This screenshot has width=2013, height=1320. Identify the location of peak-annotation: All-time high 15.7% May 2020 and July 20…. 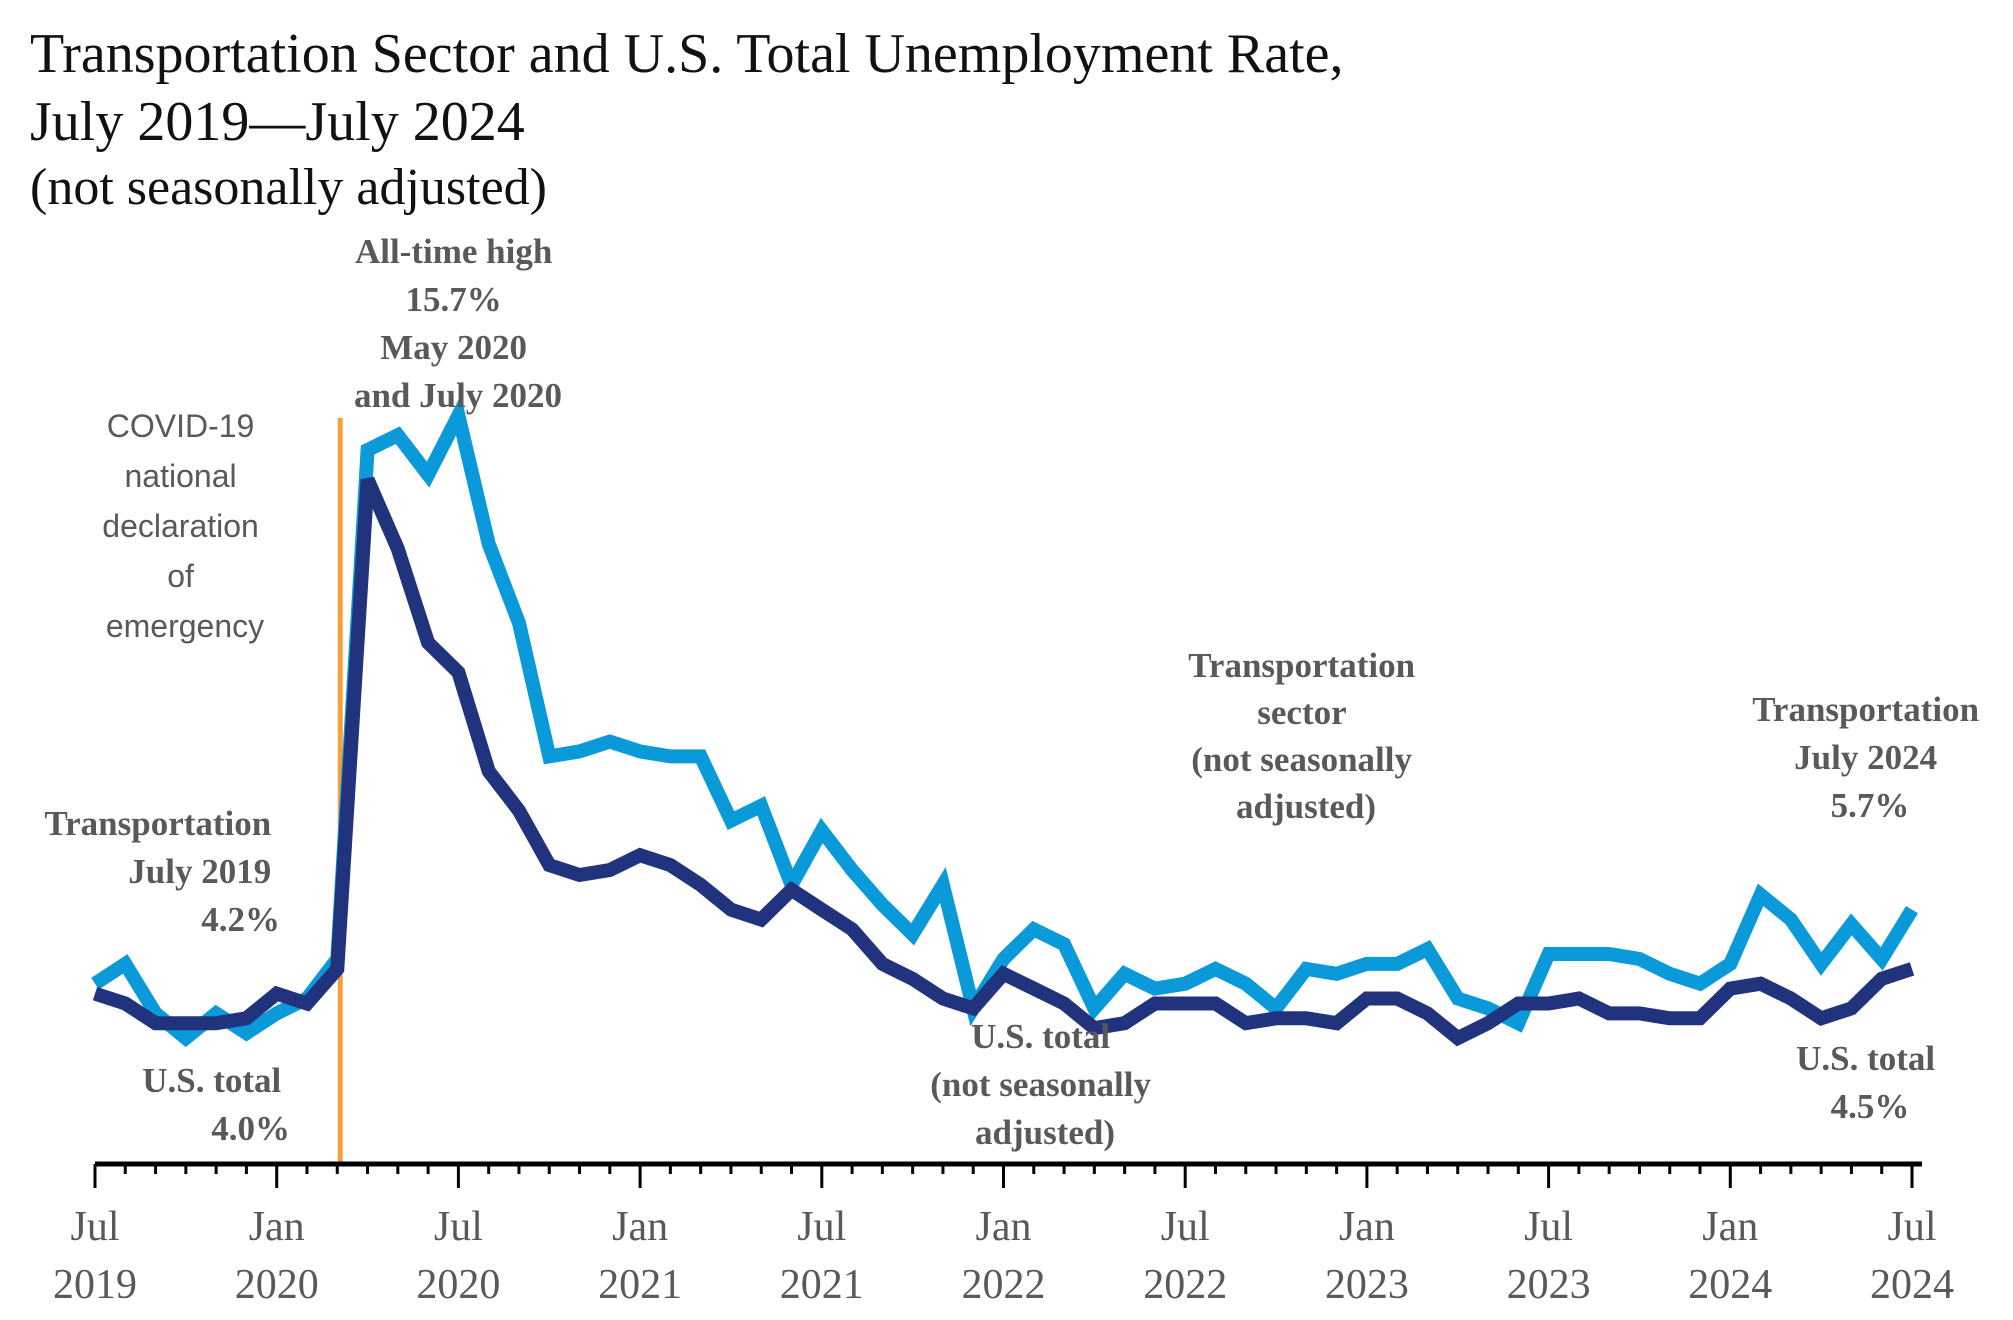
(458, 323).